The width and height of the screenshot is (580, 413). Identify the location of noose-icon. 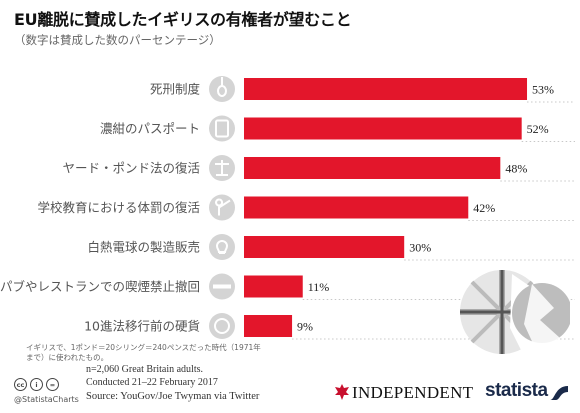
(222, 89).